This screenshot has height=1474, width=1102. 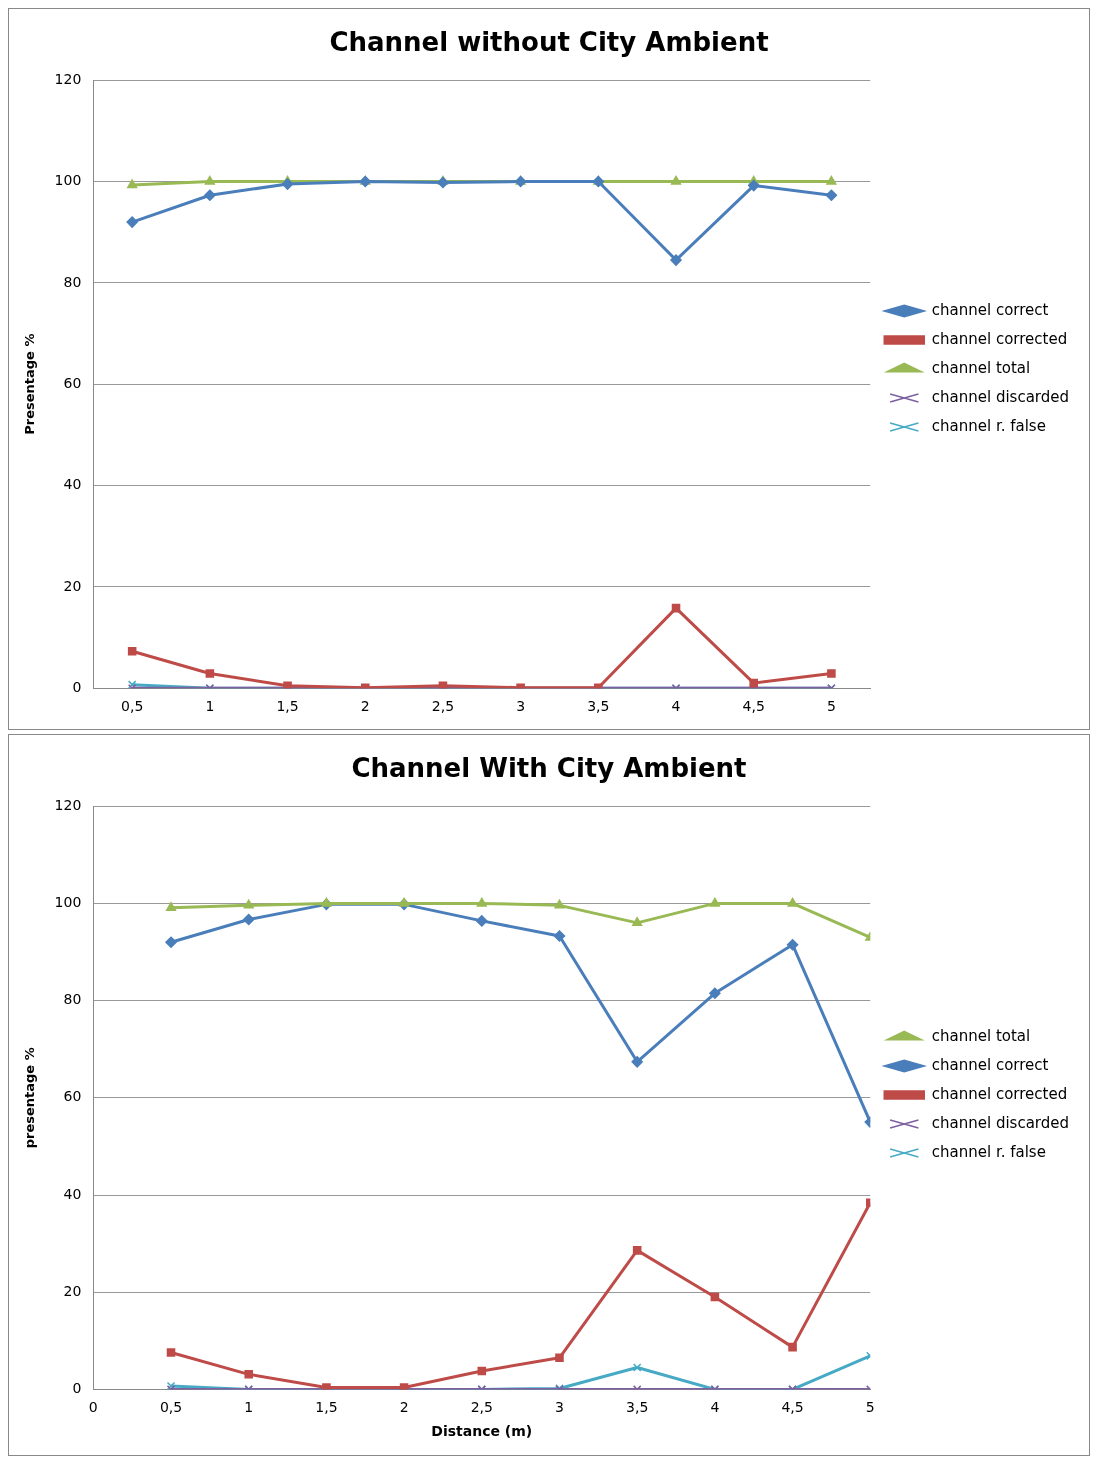 I want to click on chart-title: Channel without City Ambient, so click(x=549, y=42).